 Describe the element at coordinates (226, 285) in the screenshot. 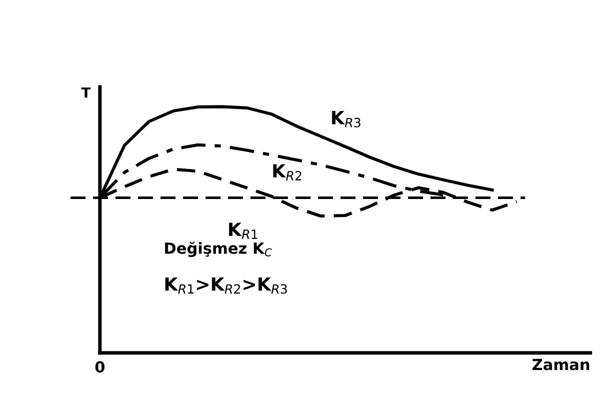

I see `annotation: K$_{R1}$>K$_{R2}$>K$_{R3}$` at that location.